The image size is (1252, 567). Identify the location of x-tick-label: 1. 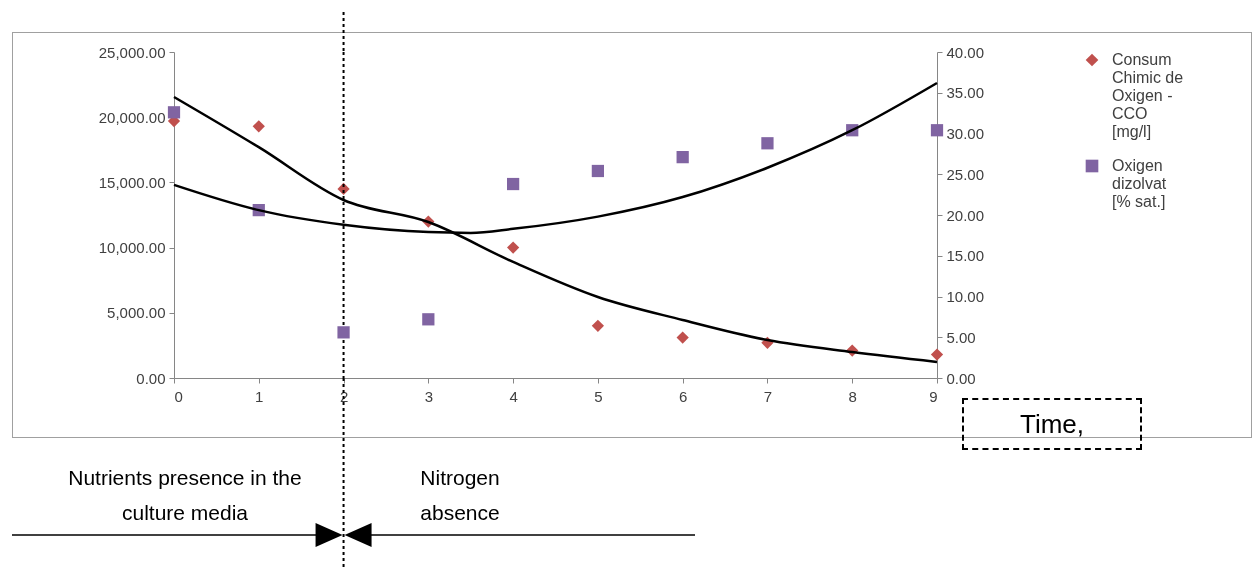
(259, 396).